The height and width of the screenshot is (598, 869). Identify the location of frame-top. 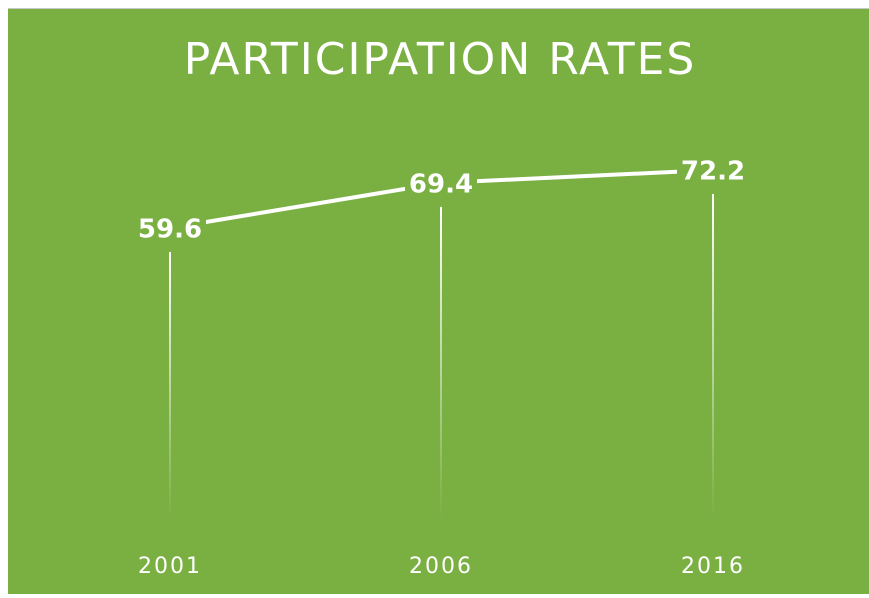
(434, 4).